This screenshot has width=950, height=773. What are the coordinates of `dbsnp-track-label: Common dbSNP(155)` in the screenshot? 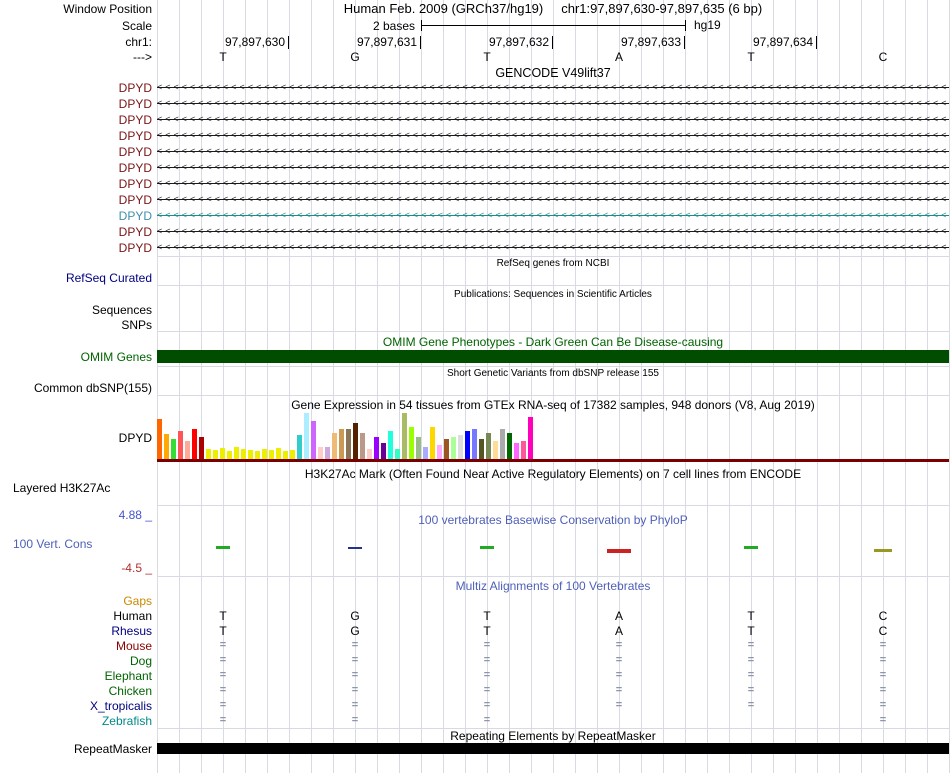 It's located at (92, 388).